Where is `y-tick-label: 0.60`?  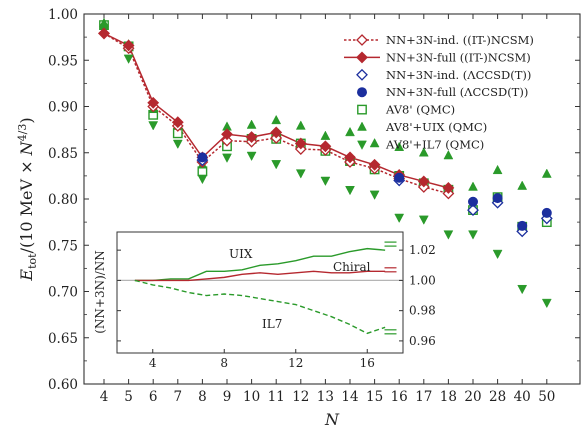 y-tick-label: 0.60 is located at coordinates (63, 385).